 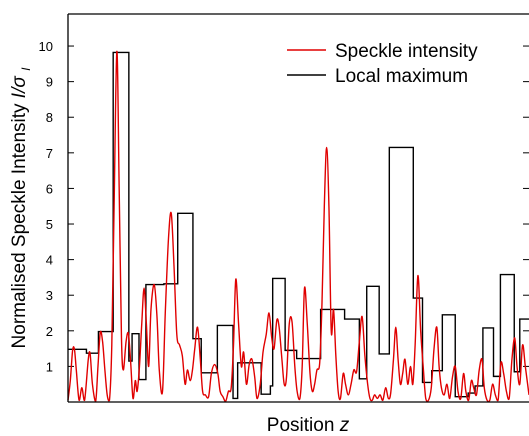 I want to click on y-tick-label: 9, so click(x=49, y=82).